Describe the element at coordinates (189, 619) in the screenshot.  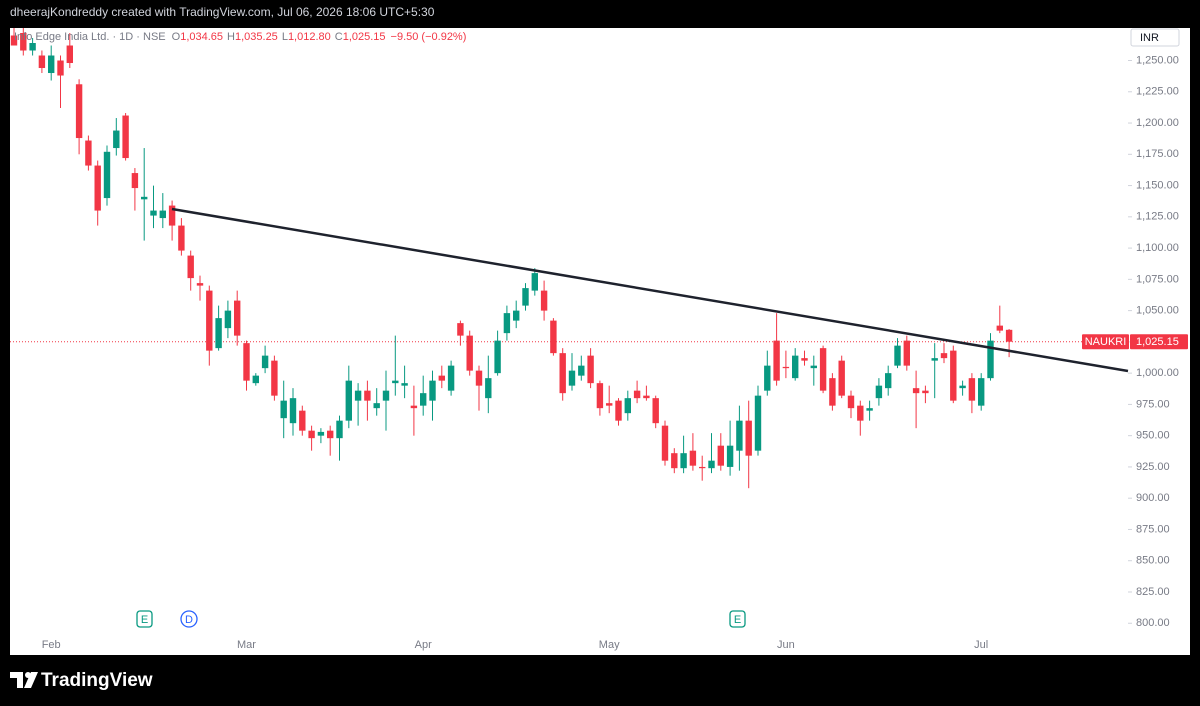
I see `event-dividend` at that location.